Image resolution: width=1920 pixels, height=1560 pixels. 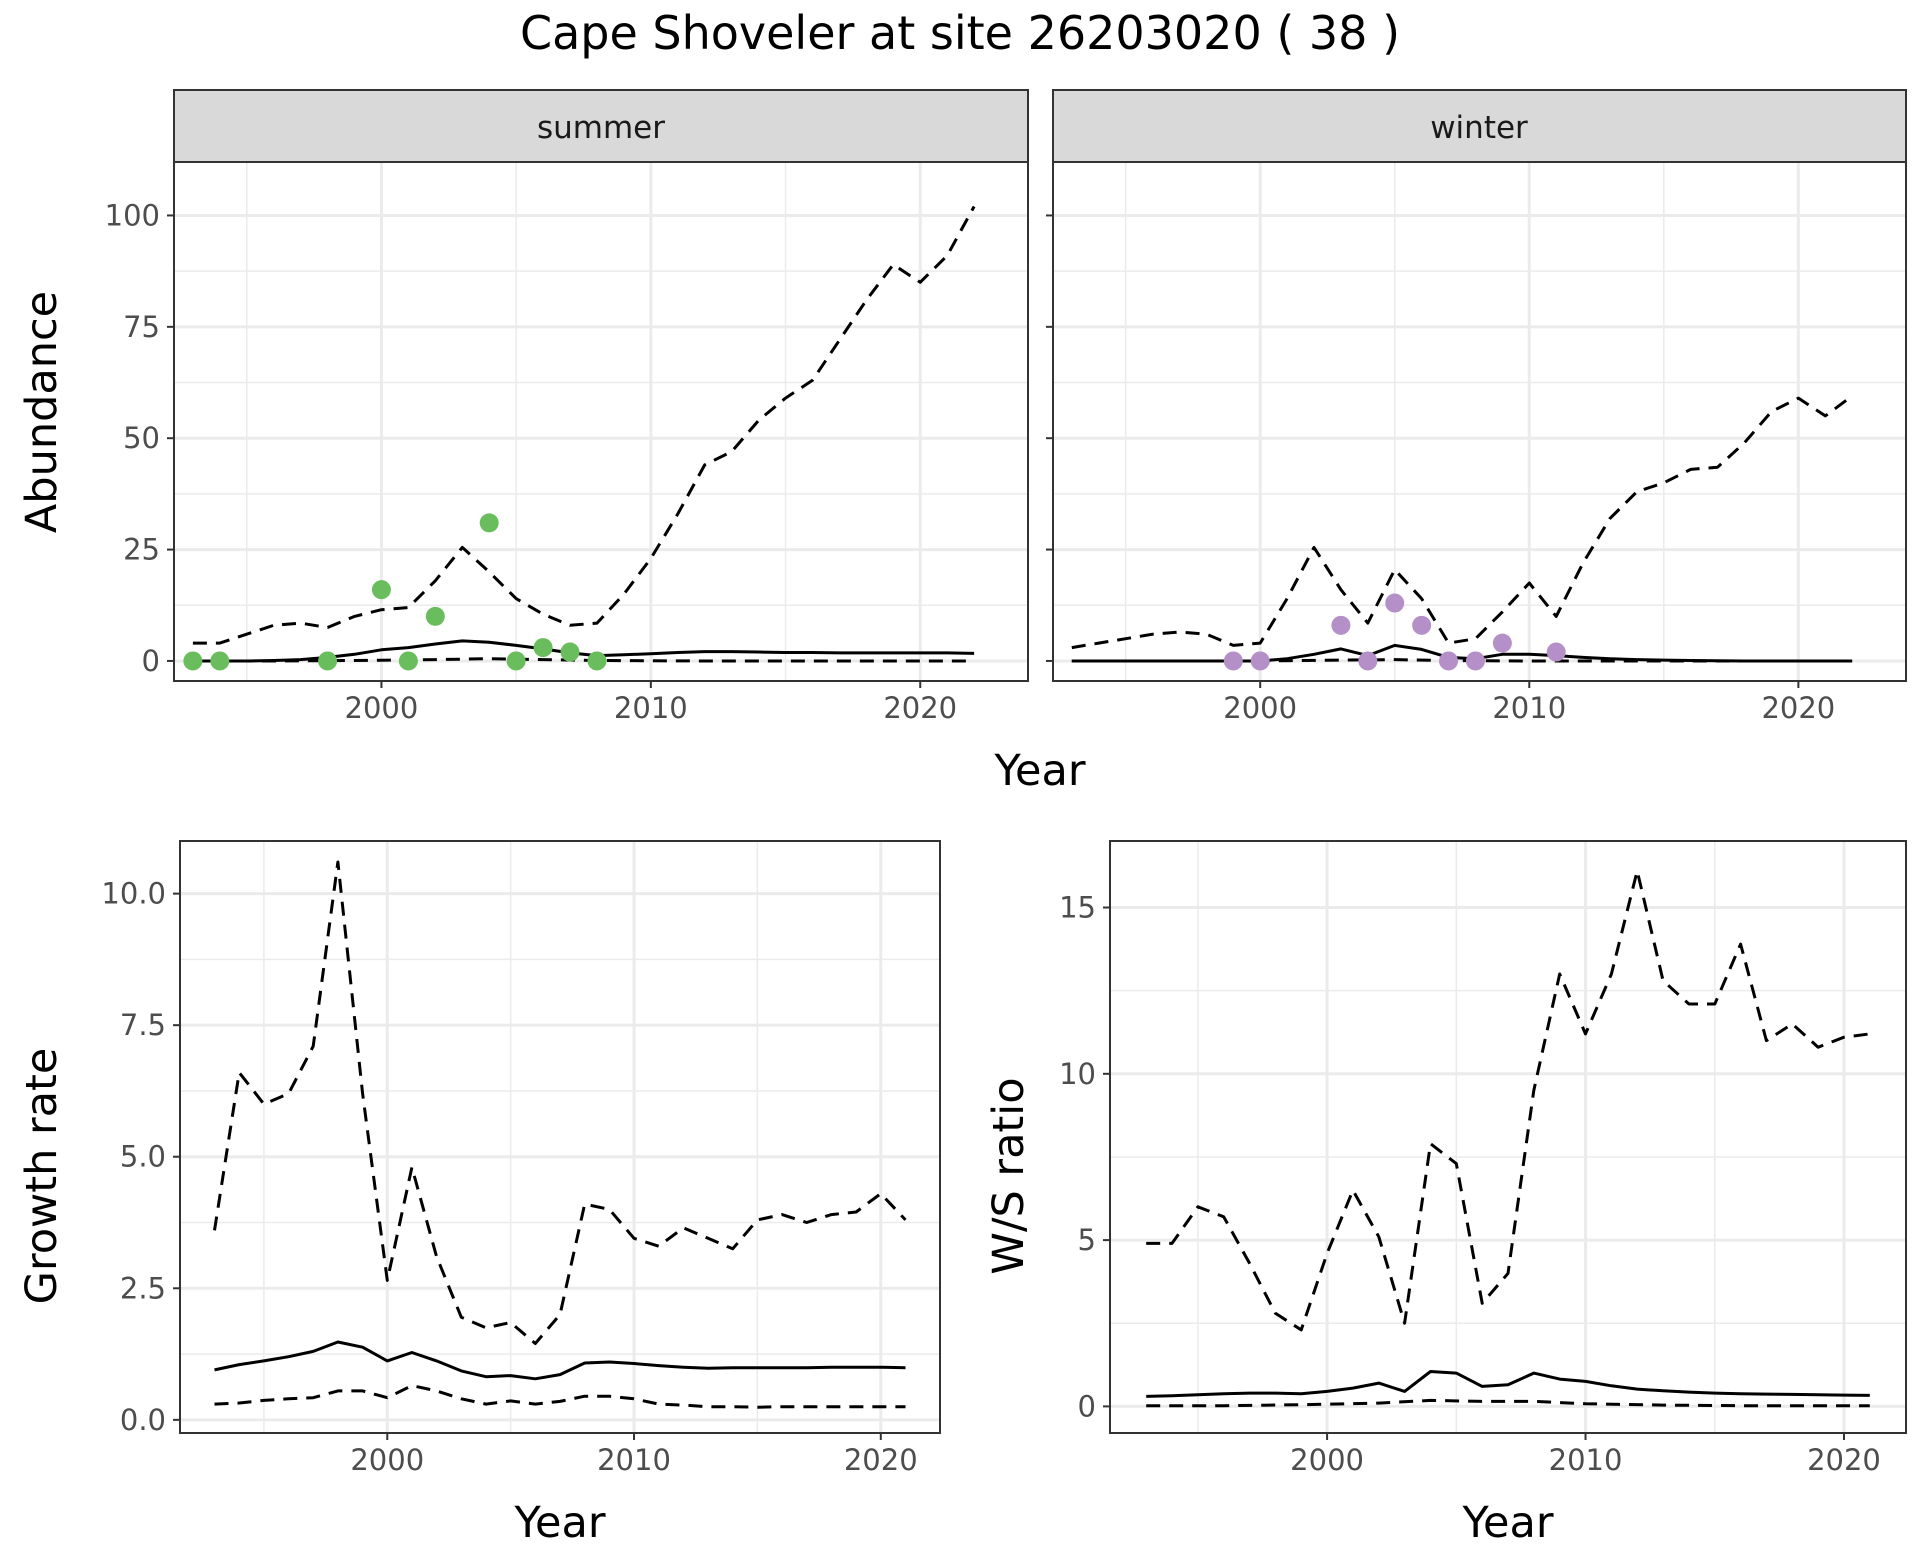 I want to click on growth-x-axis-title: Year, so click(x=559, y=1523).